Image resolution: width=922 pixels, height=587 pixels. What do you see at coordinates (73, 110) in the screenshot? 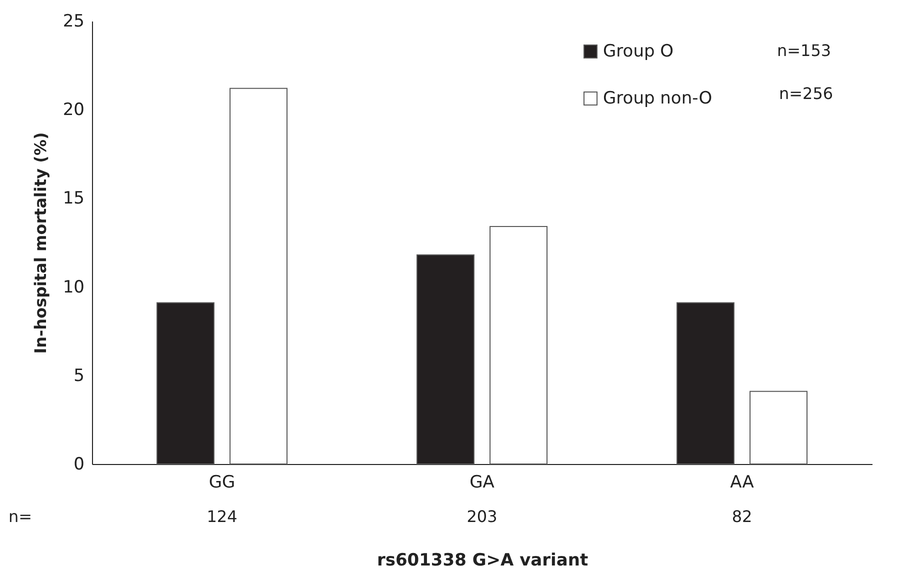
I see `y-tick-label: 20` at bounding box center [73, 110].